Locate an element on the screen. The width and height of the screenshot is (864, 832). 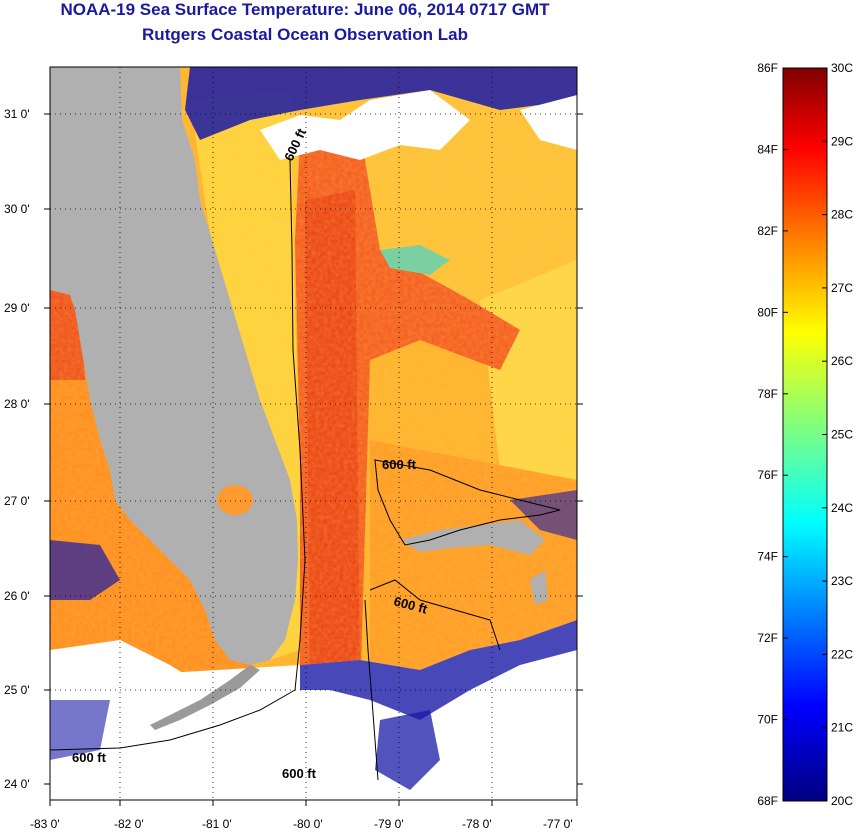
colorbar-f-label: 74F is located at coordinates (767, 557).